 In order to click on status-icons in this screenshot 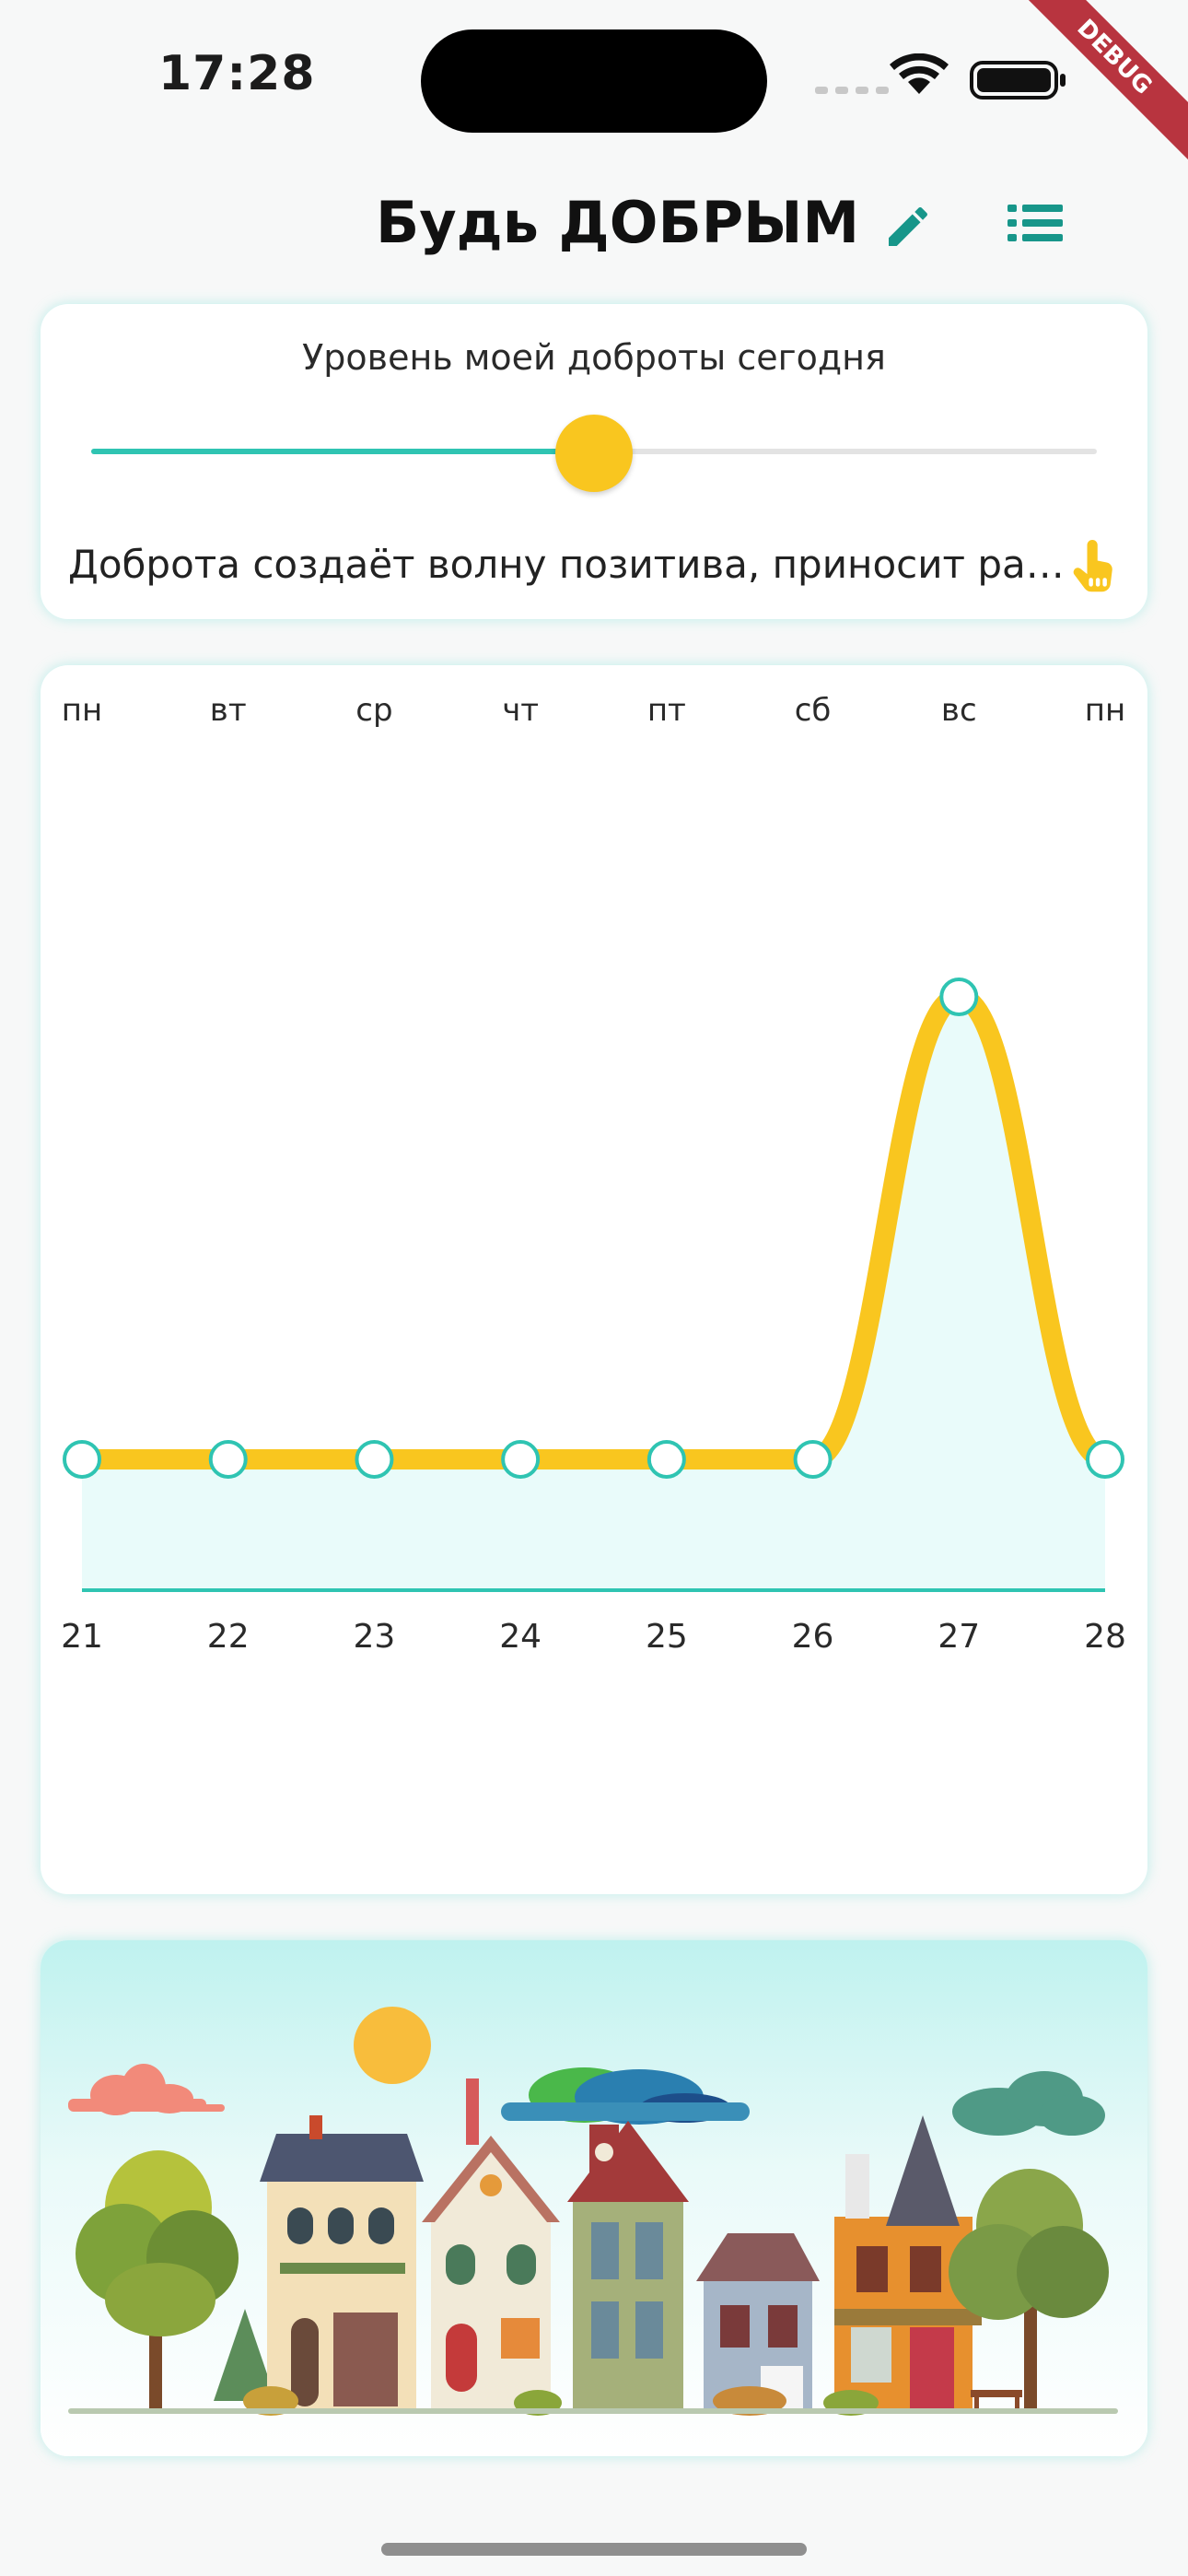, I will do `click(940, 76)`.